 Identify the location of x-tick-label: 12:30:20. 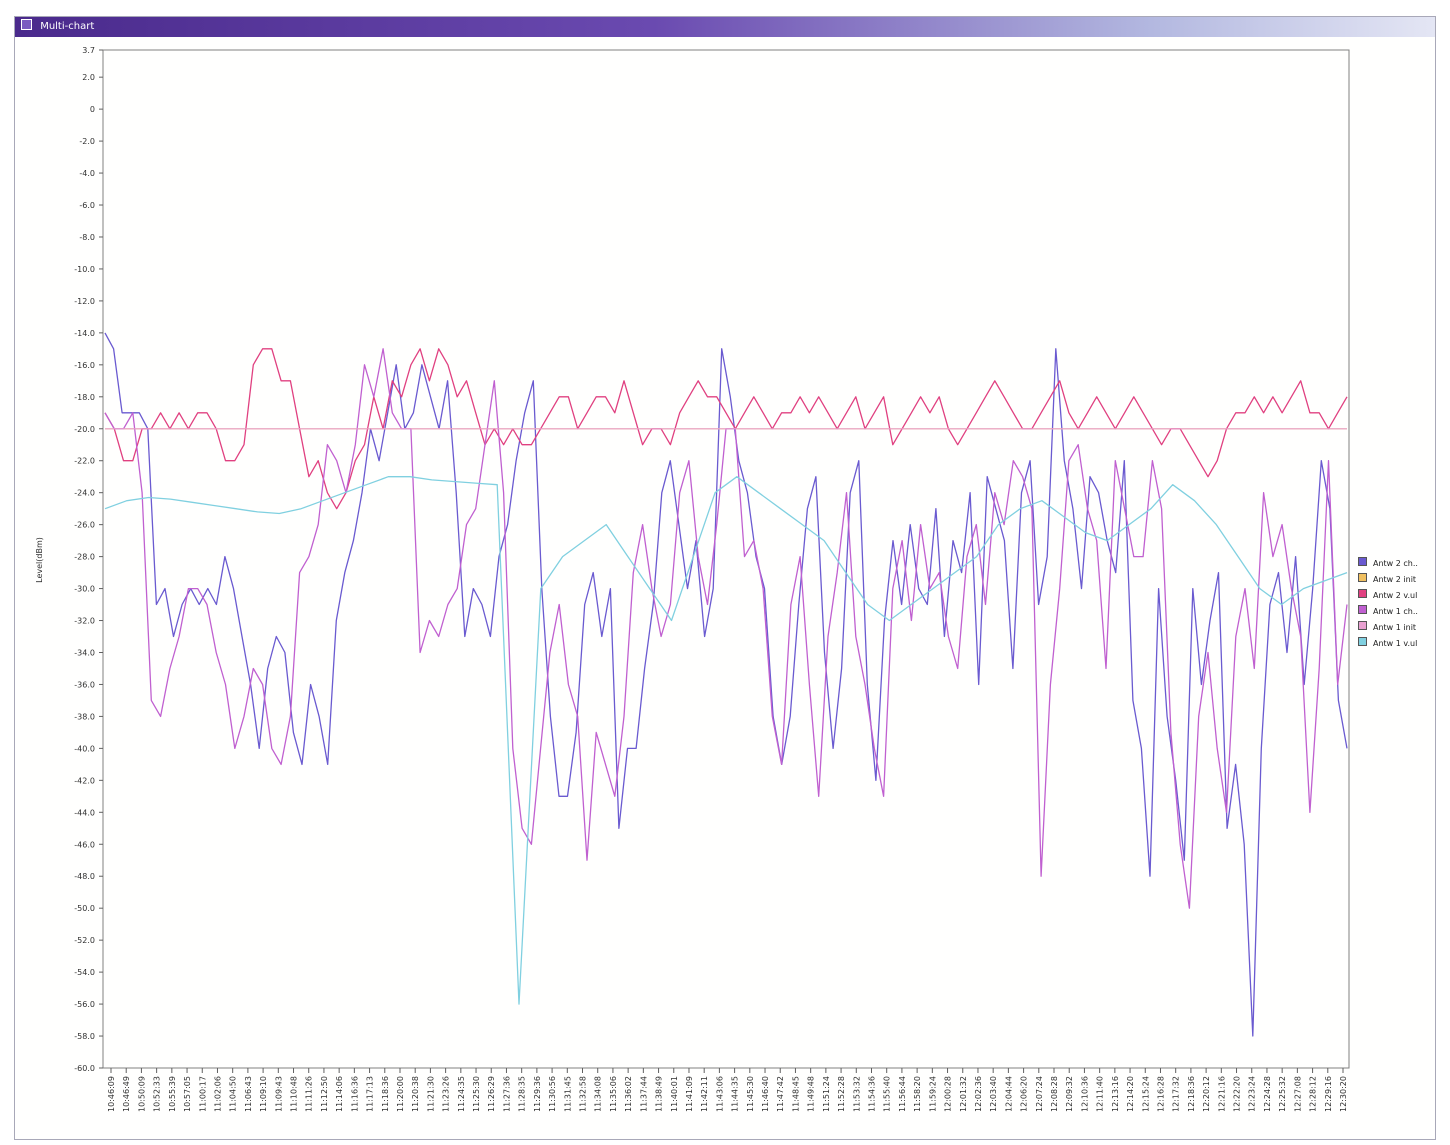
(1343, 1094).